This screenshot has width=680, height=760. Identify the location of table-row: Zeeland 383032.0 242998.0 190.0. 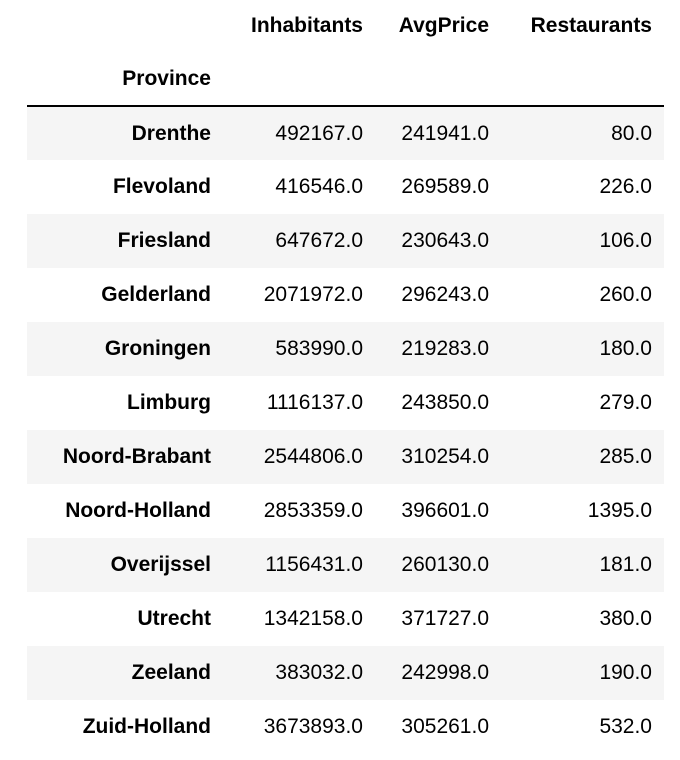
(345, 673).